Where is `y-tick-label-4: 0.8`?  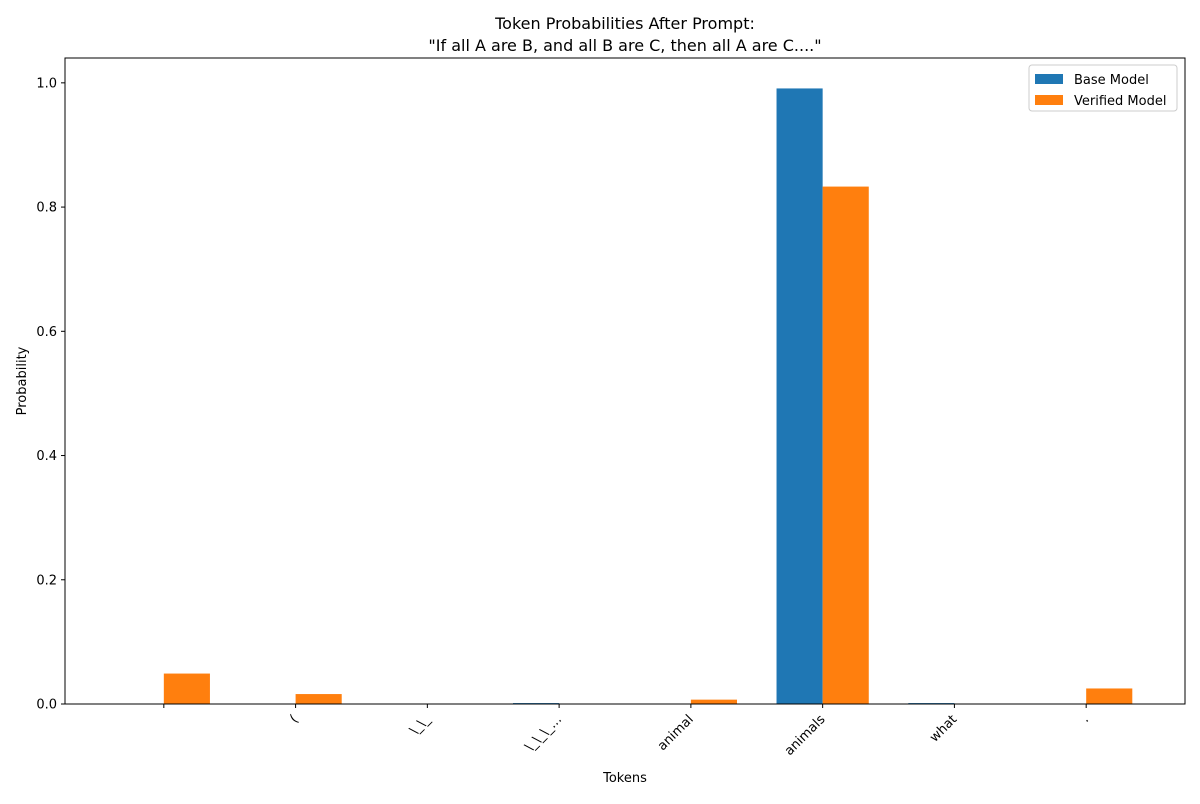
y-tick-label-4: 0.8 is located at coordinates (46, 208).